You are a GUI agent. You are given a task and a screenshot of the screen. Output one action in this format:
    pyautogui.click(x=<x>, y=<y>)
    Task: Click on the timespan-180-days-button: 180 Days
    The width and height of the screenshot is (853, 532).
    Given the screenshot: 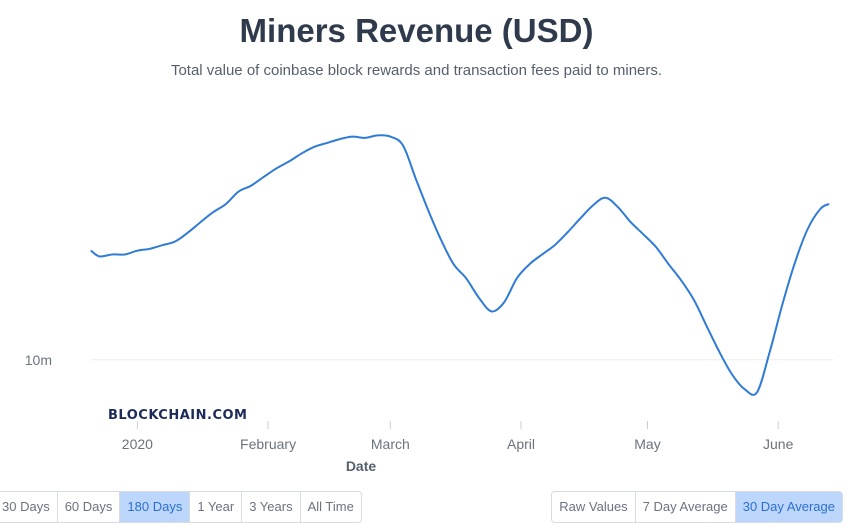 What is the action you would take?
    pyautogui.click(x=155, y=507)
    